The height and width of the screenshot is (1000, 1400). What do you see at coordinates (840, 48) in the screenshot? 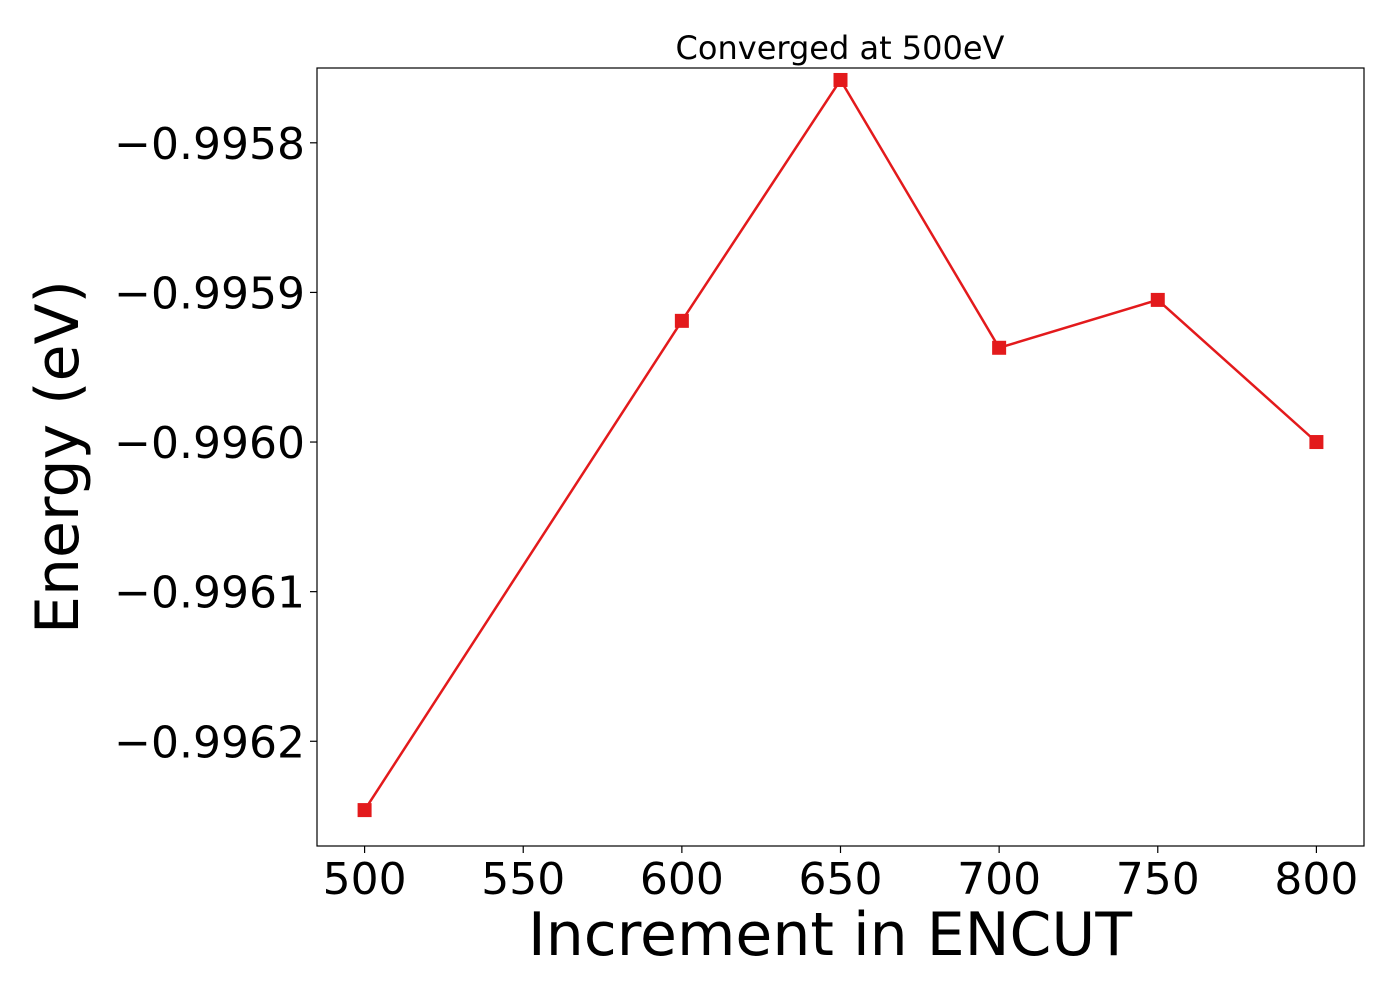
I see `chart-title: Converged at 500eV` at bounding box center [840, 48].